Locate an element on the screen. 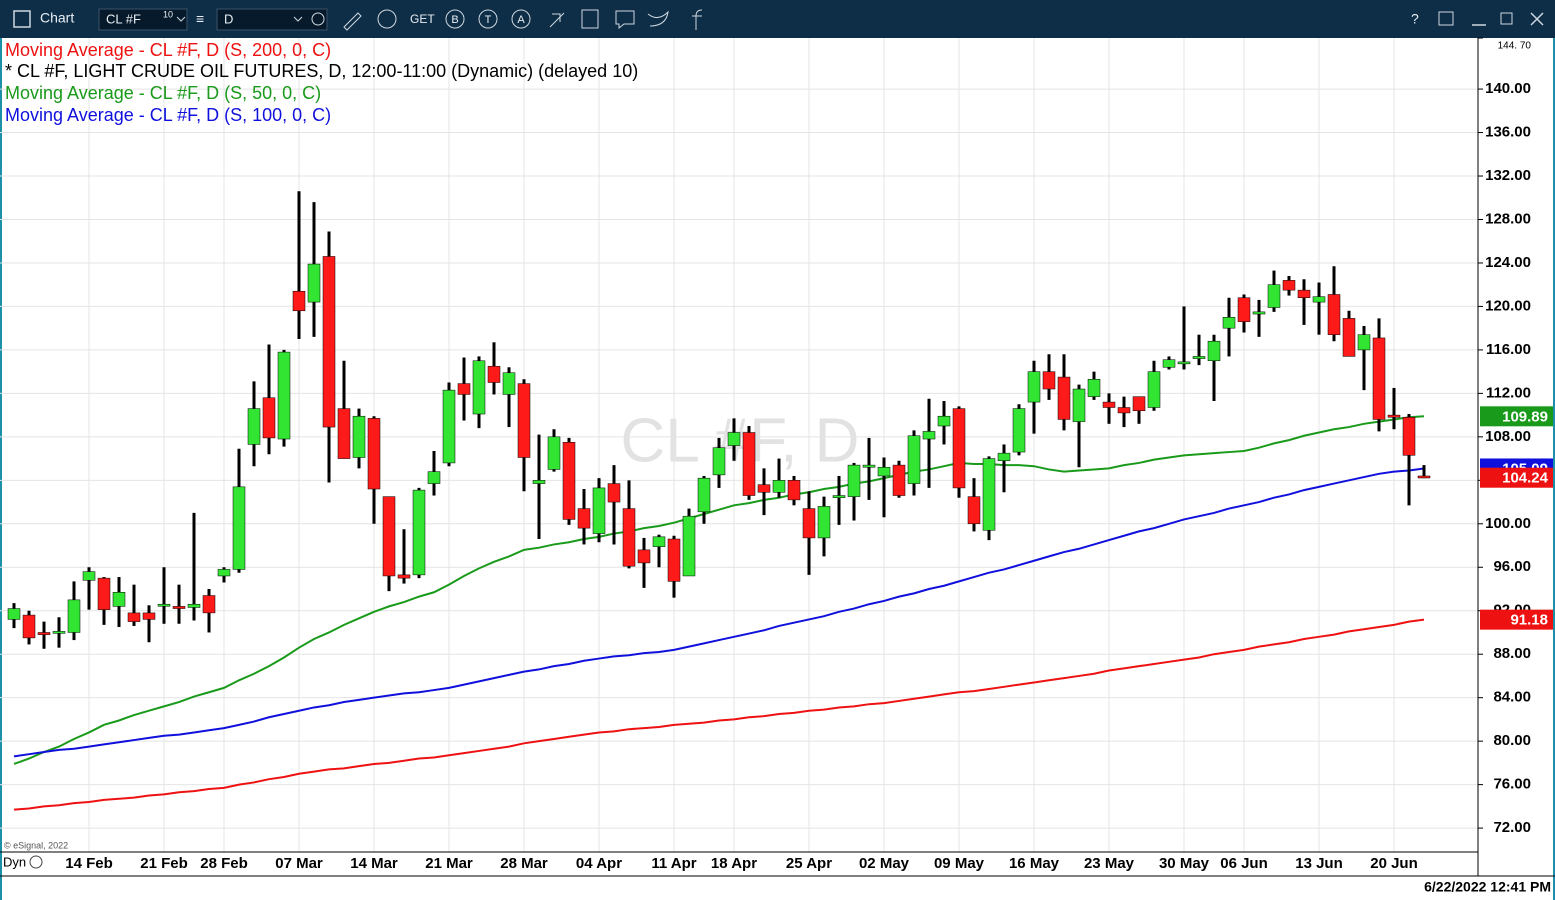  comment-icon is located at coordinates (625, 20).